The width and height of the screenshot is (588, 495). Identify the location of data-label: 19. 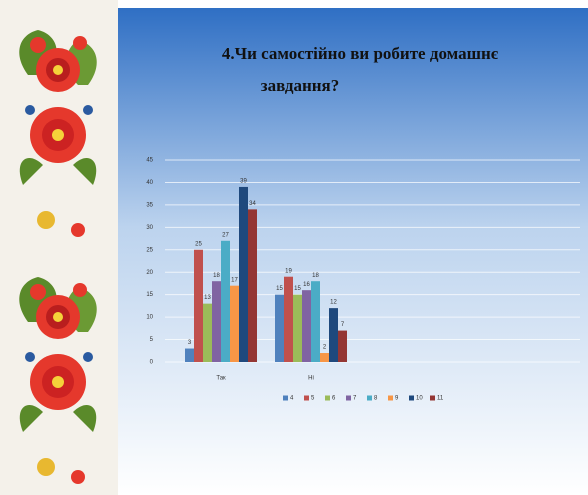
(288, 271).